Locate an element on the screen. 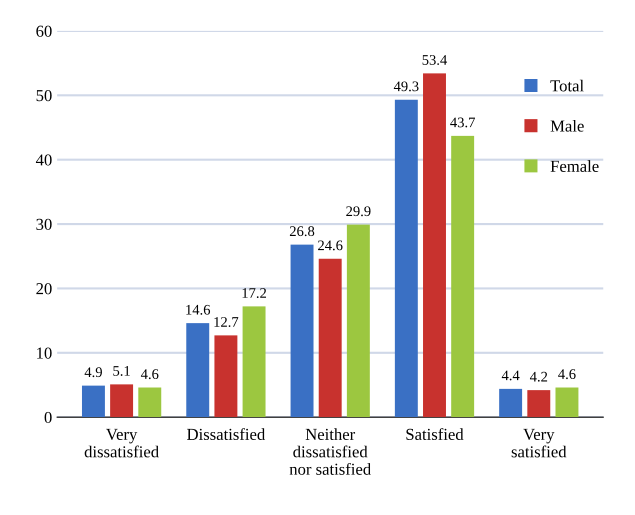  y-tick-label: 50 is located at coordinates (44, 96).